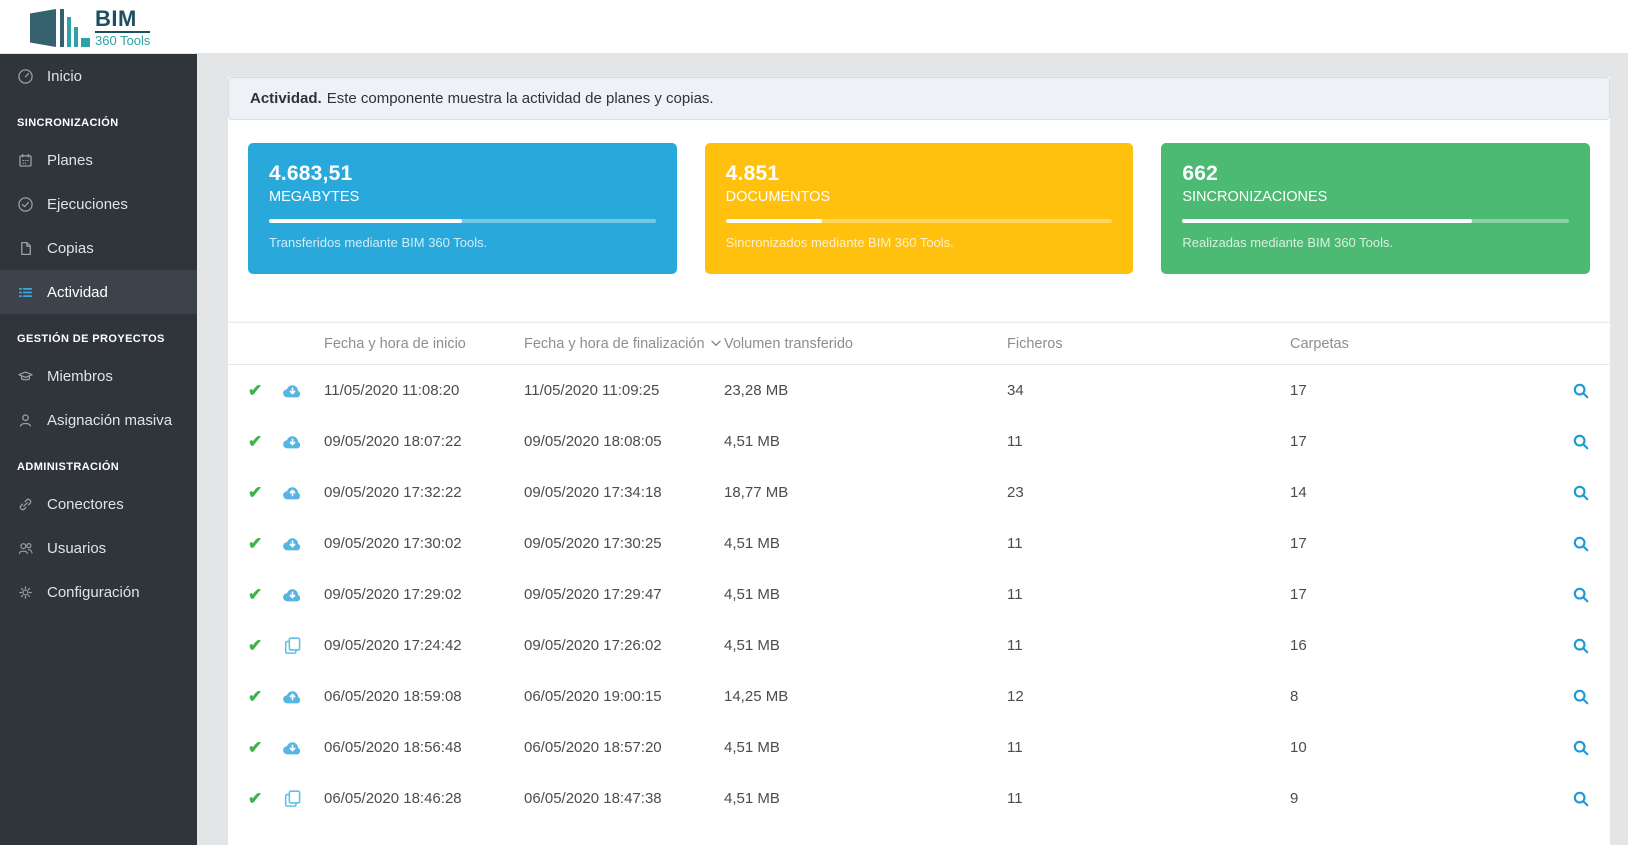  What do you see at coordinates (70, 160) in the screenshot?
I see `sidebar-item-label: Planes` at bounding box center [70, 160].